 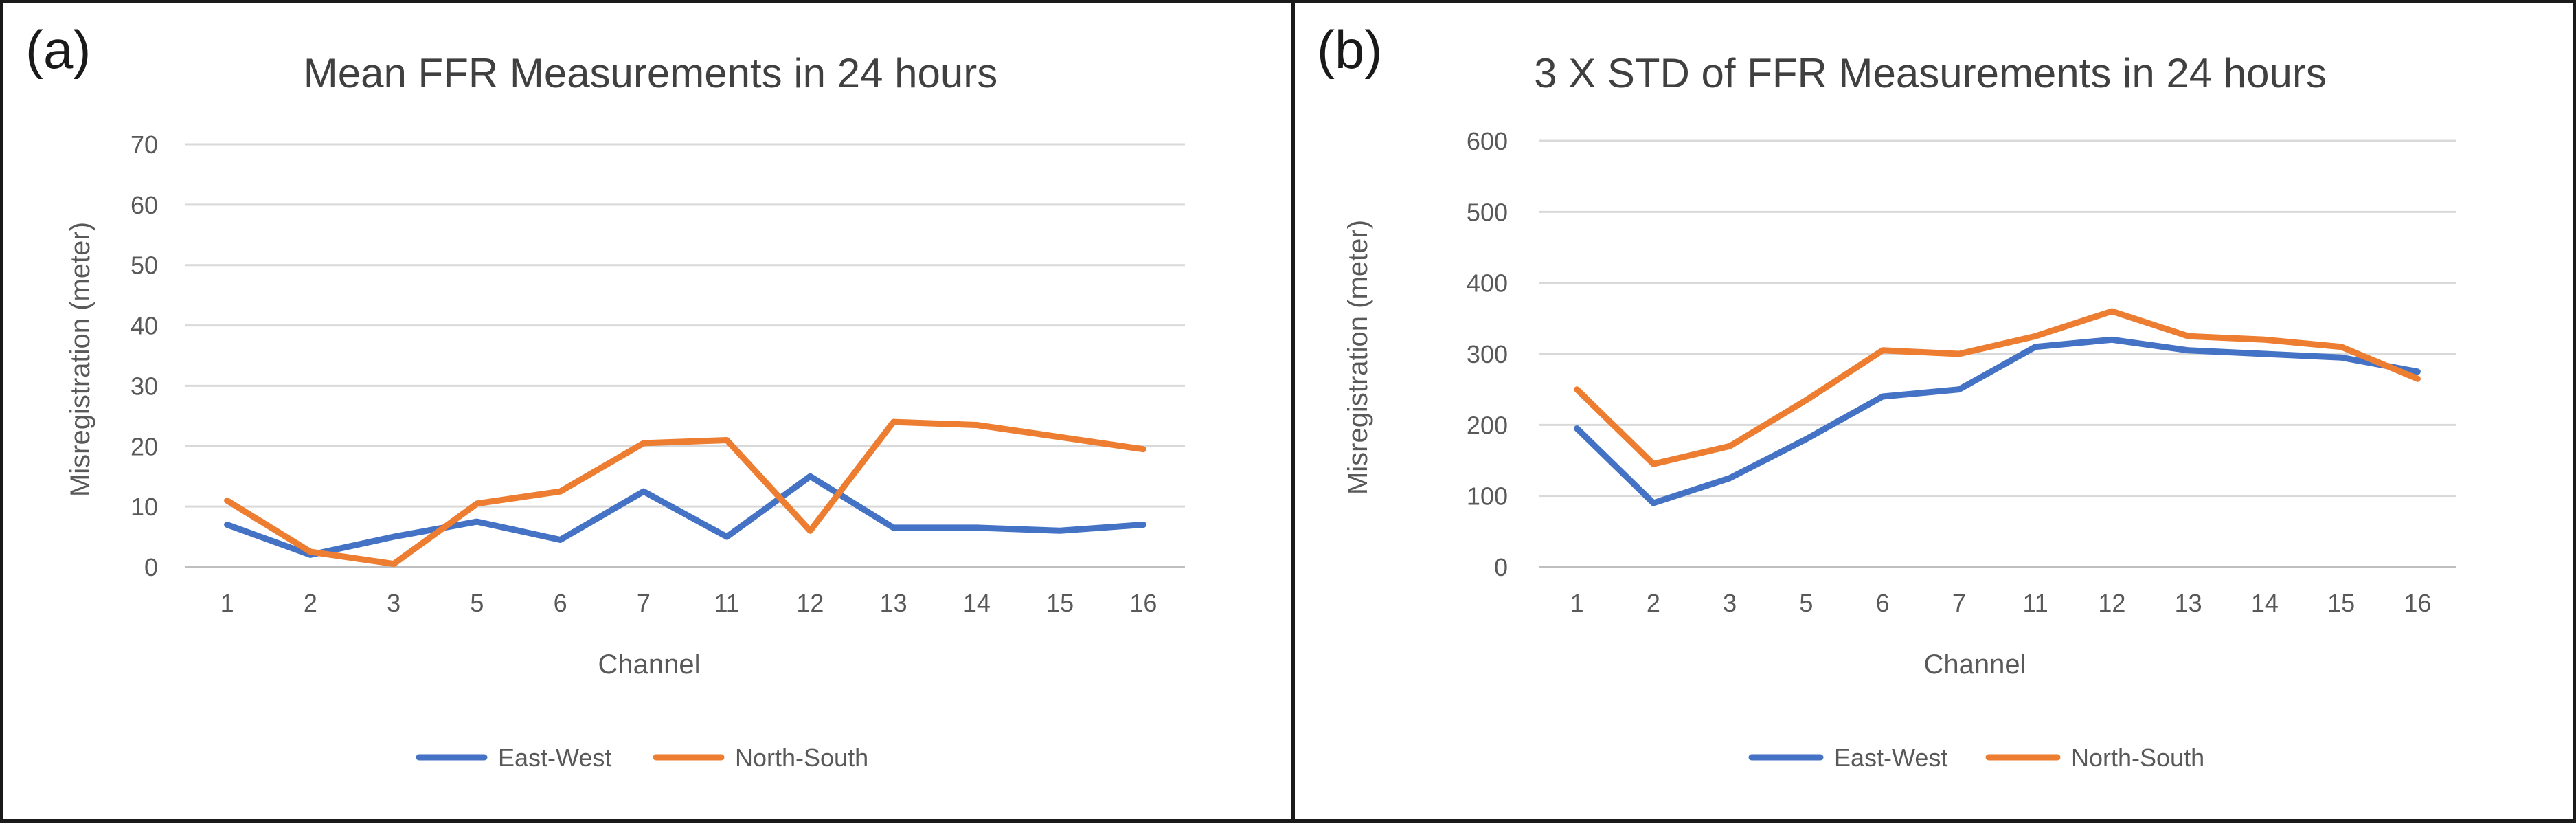 What do you see at coordinates (1487, 354) in the screenshot?
I see `y-tick-label: 300` at bounding box center [1487, 354].